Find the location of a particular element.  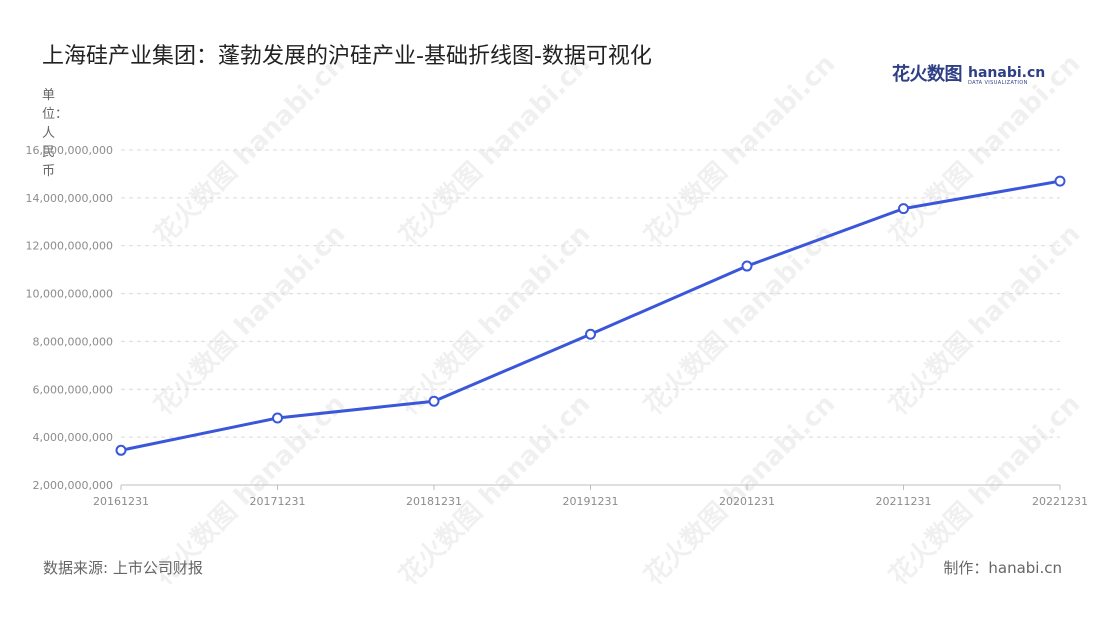

x-tick-label: 20181231 is located at coordinates (434, 501).